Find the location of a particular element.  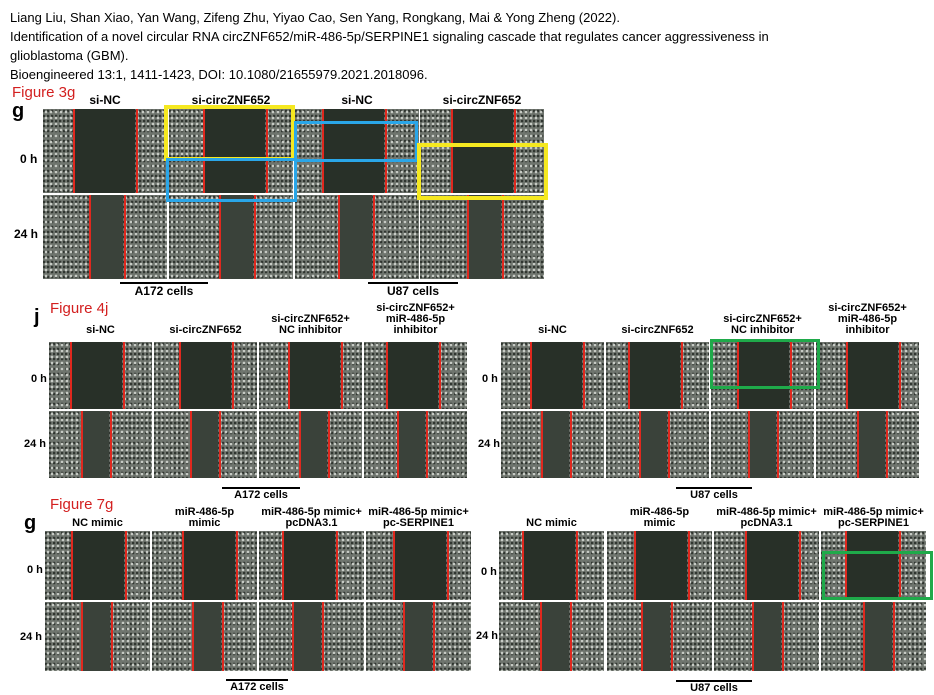

column-header: si-NC is located at coordinates (357, 100).